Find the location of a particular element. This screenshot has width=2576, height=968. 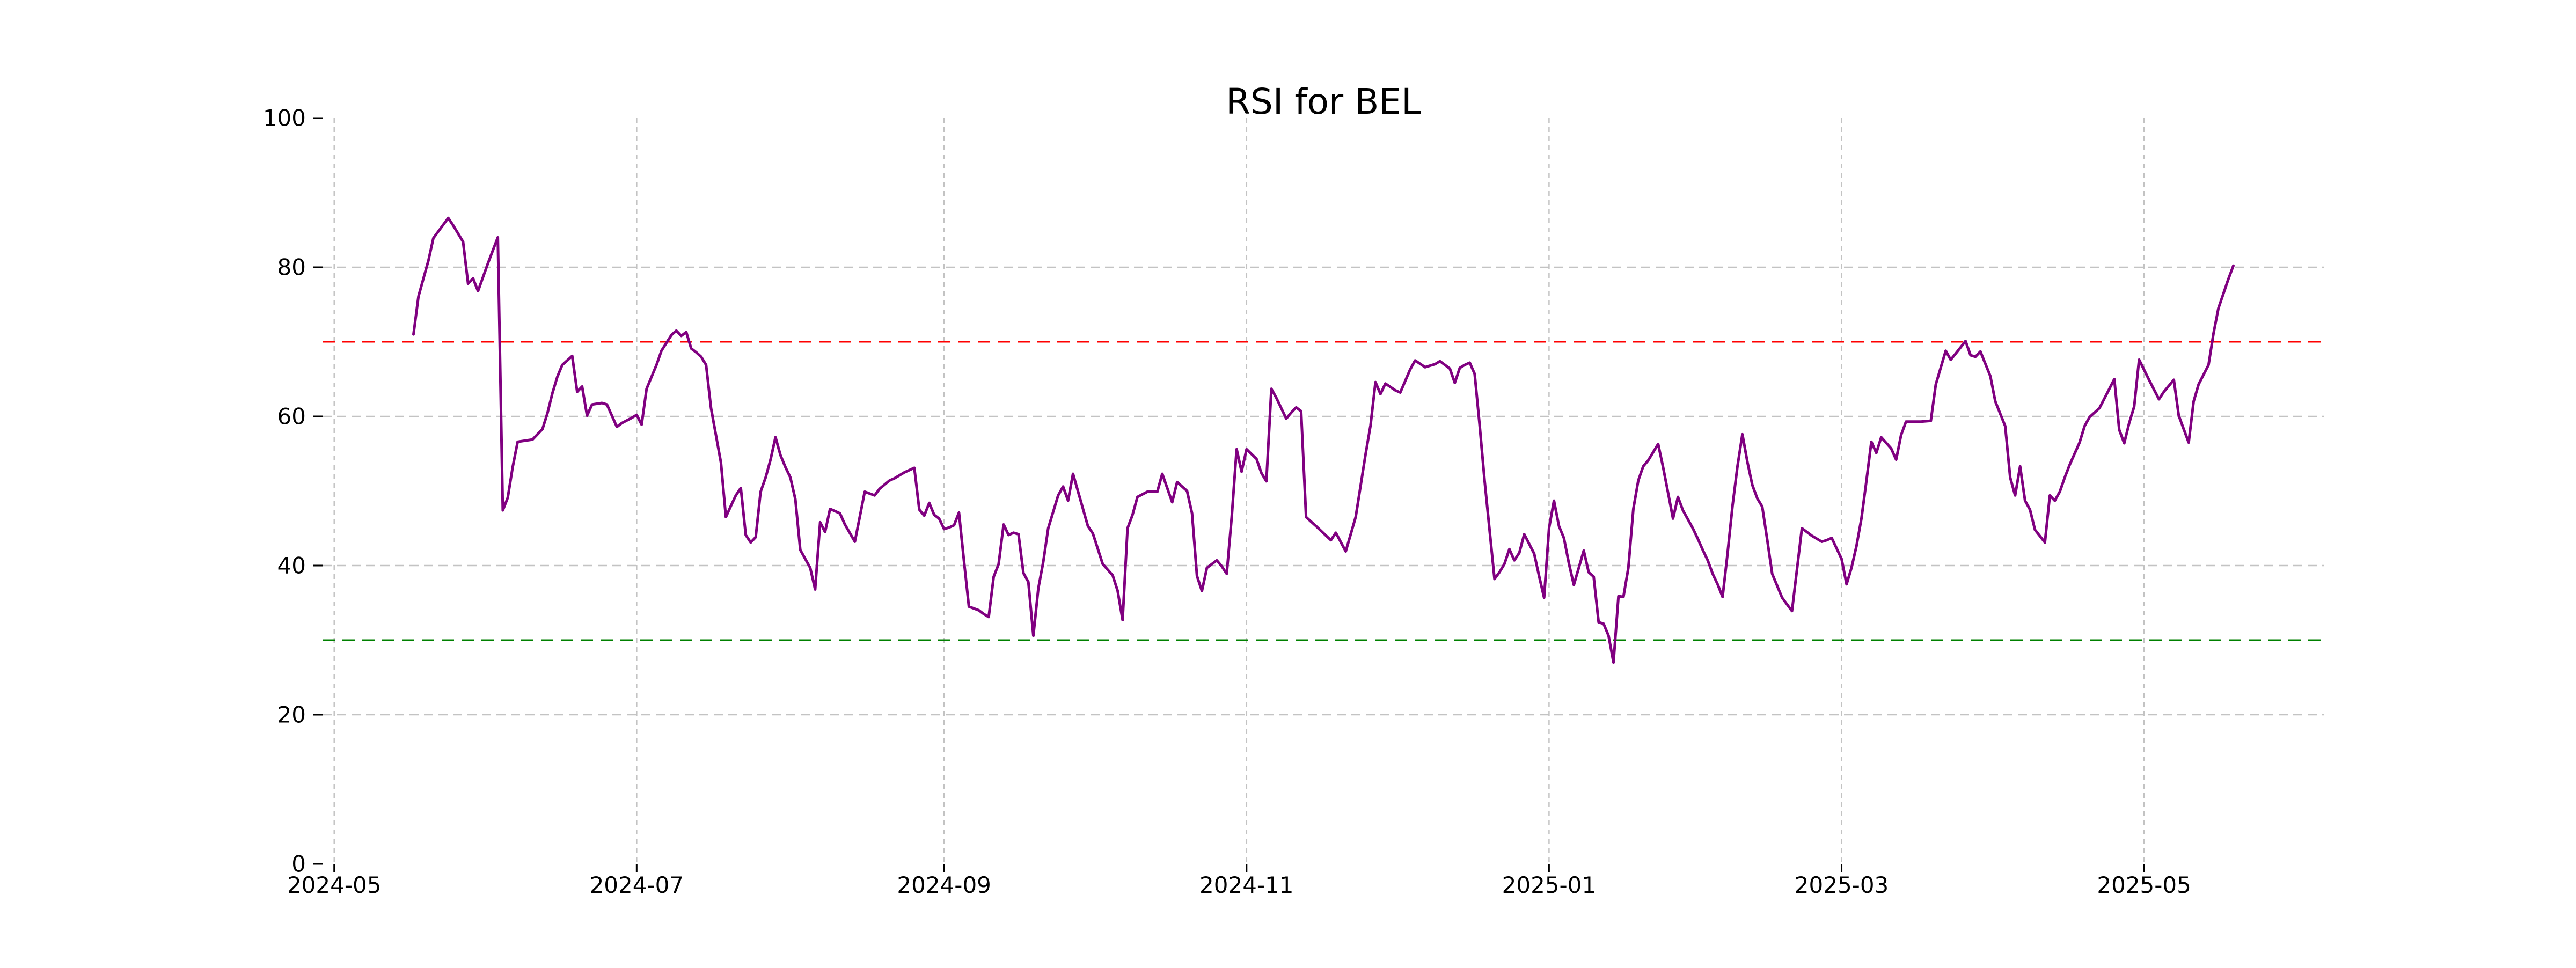

x-tick-label: 2024-11 is located at coordinates (1246, 885).